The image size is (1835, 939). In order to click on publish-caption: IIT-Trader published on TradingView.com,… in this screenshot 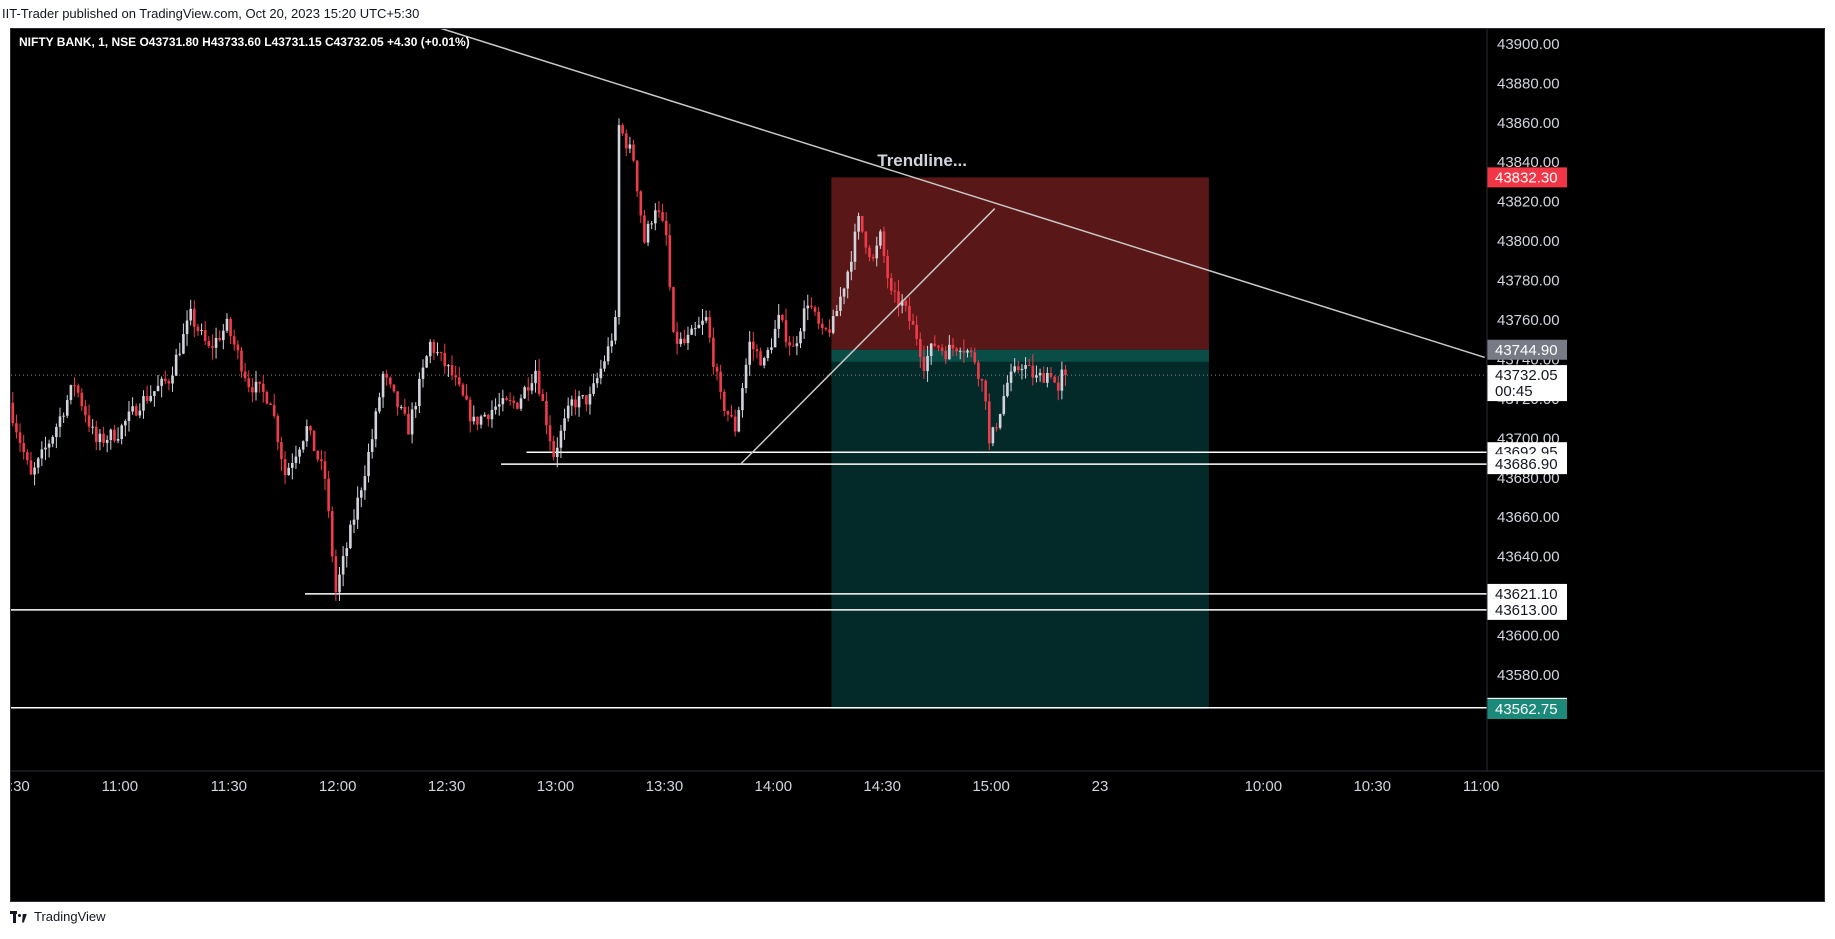, I will do `click(211, 13)`.